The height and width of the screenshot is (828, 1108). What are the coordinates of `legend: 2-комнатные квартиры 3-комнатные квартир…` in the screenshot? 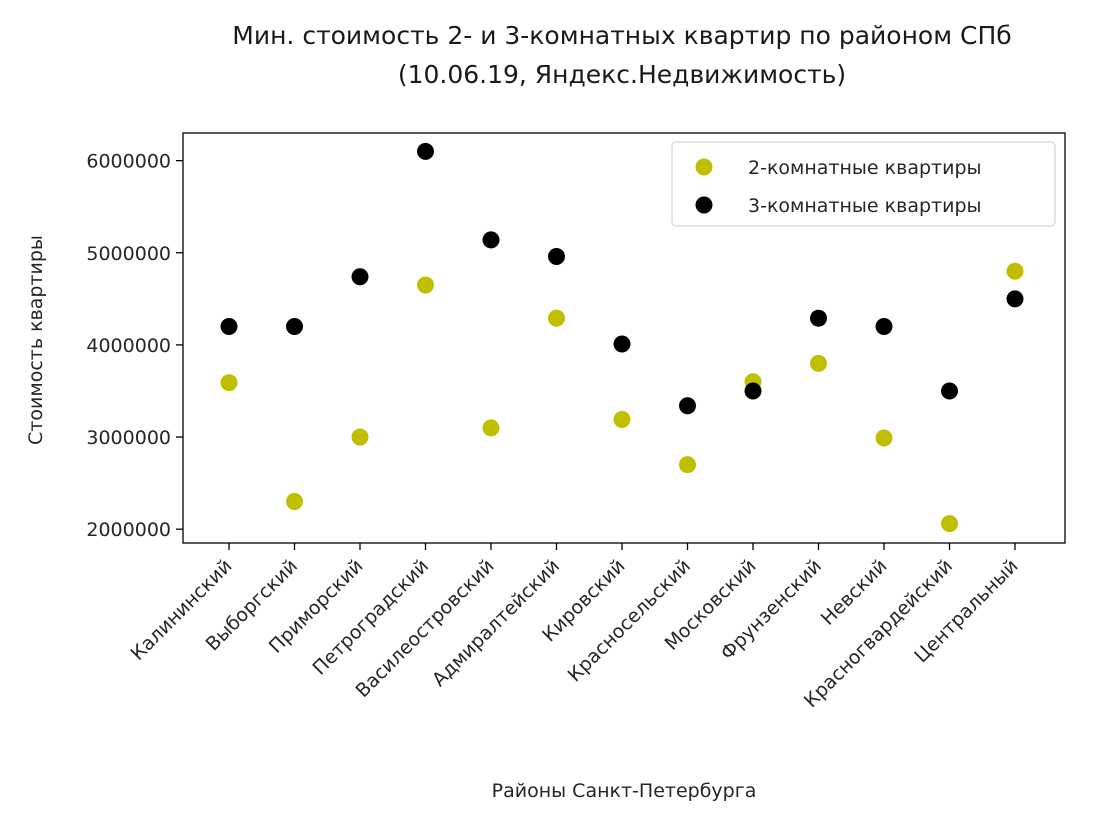 It's located at (863, 184).